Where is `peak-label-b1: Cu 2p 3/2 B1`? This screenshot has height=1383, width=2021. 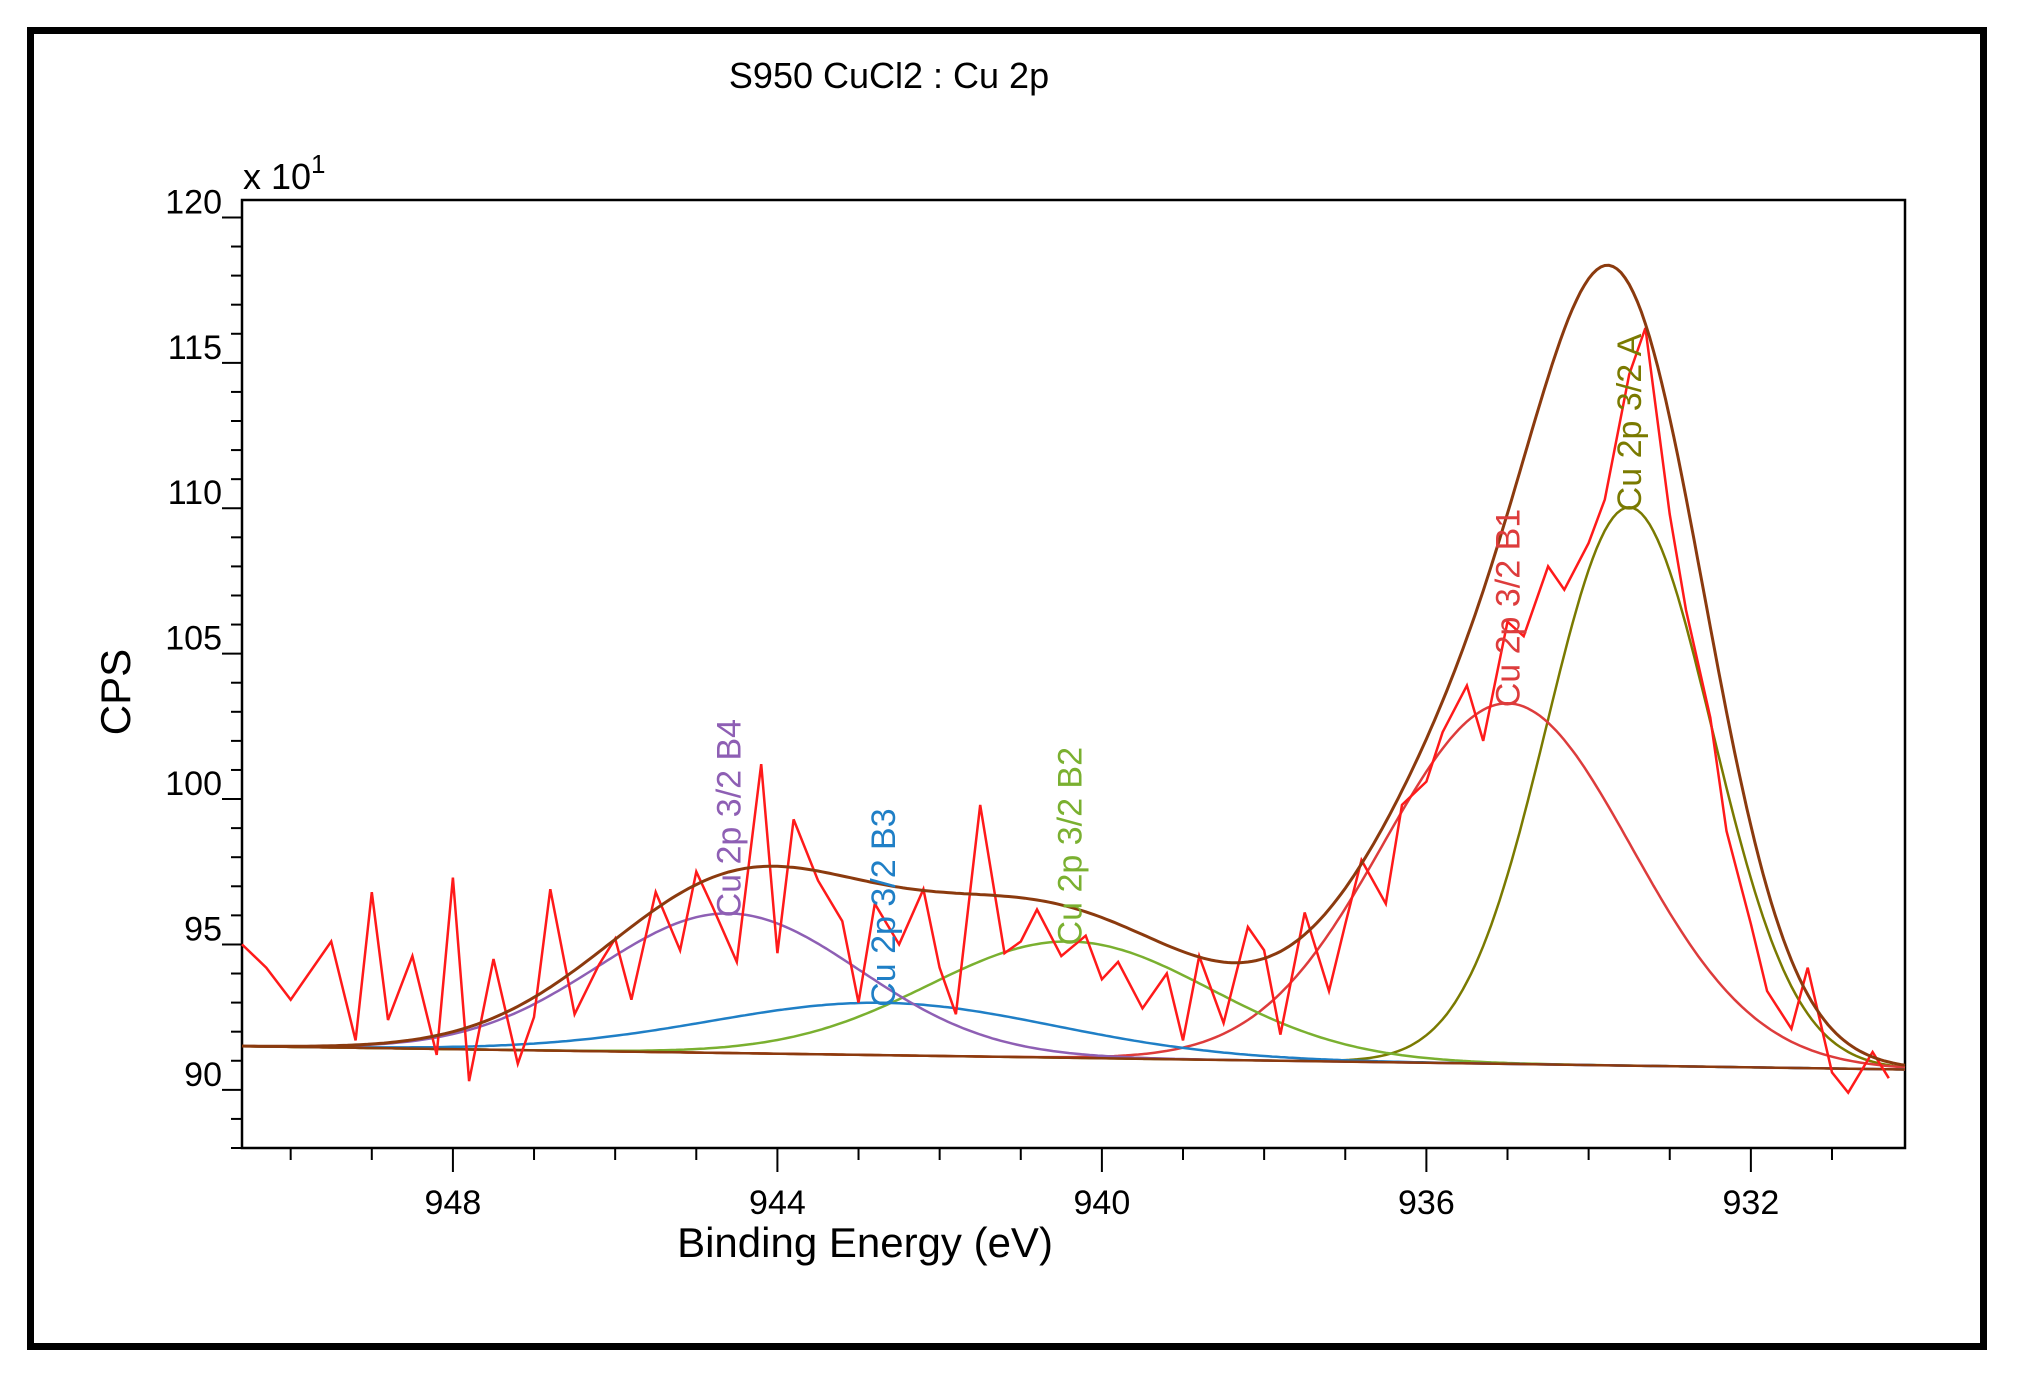
peak-label-b1: Cu 2p 3/2 B1 is located at coordinates (1509, 608).